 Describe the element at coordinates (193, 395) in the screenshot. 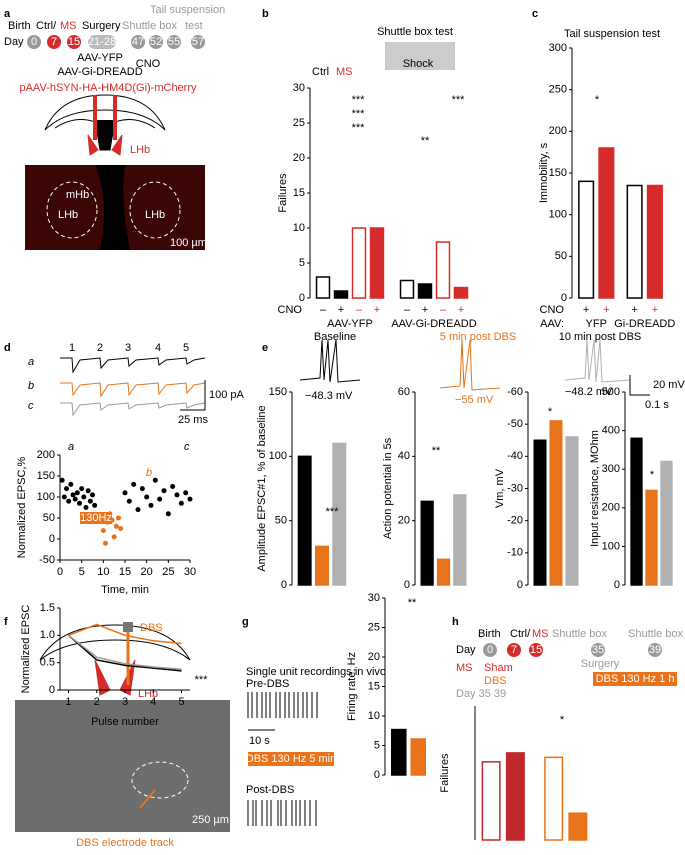

I see `scale-bar` at that location.